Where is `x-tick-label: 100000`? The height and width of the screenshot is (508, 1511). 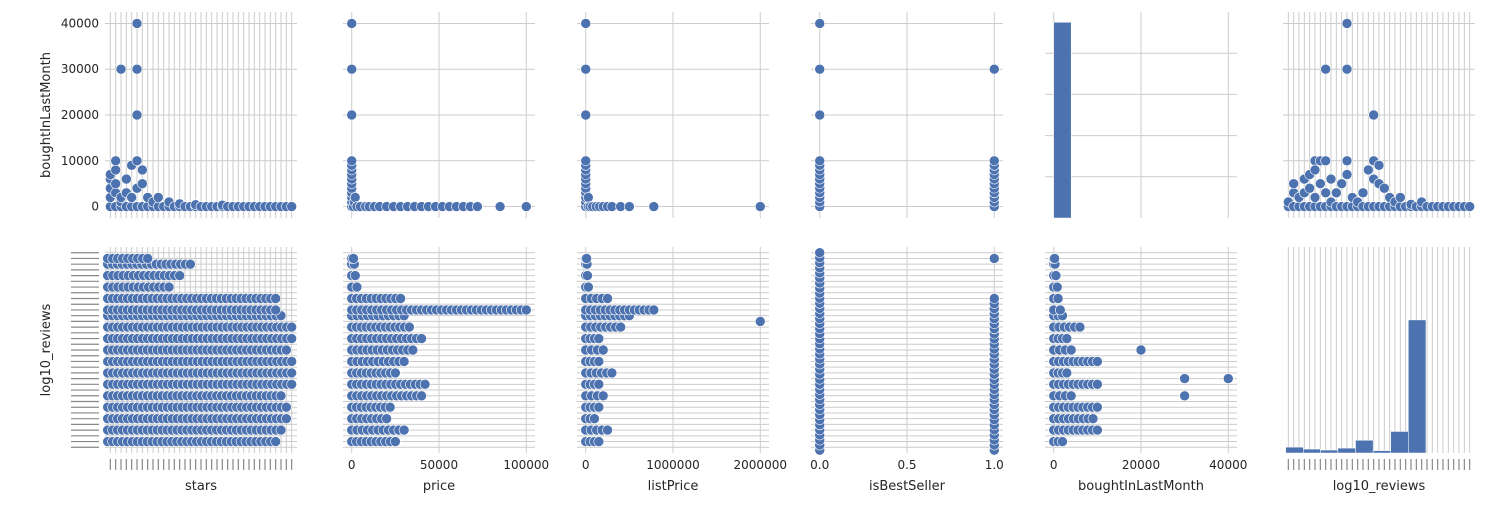 x-tick-label: 100000 is located at coordinates (526, 465).